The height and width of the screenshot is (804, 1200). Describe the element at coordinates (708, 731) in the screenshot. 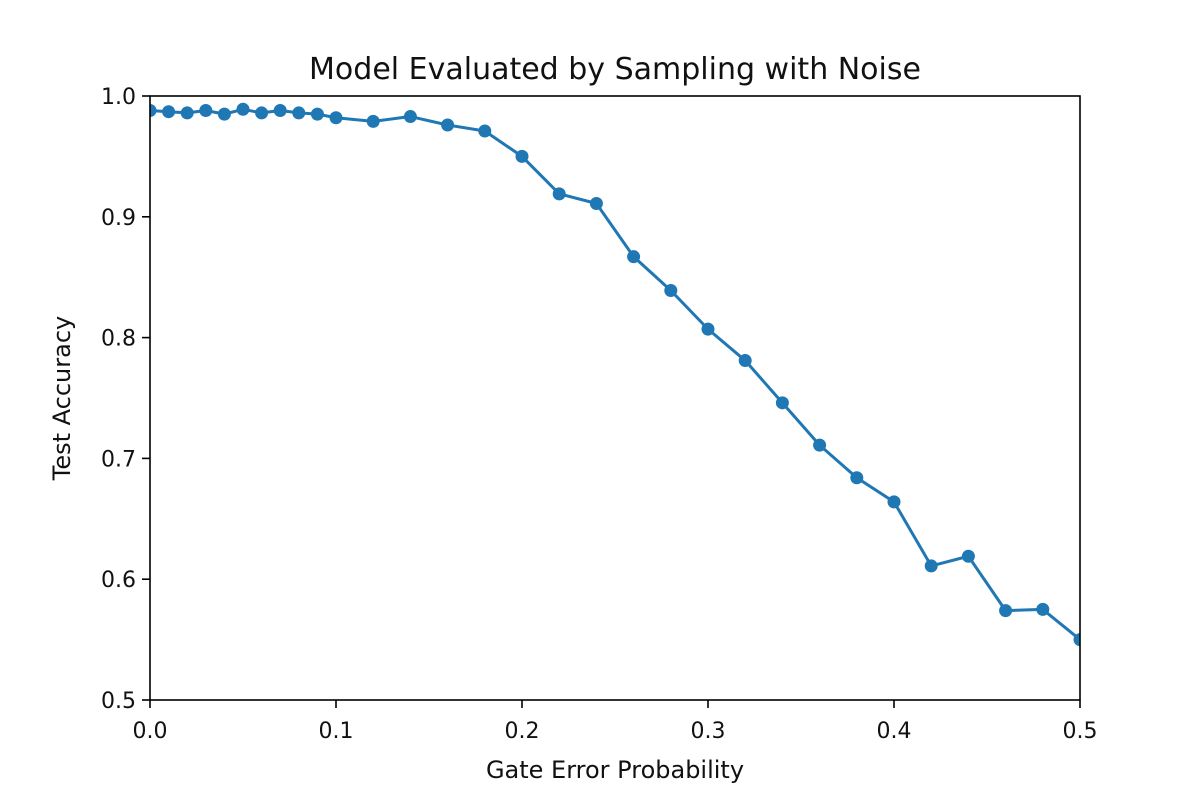

I see `x-tick-label: 0.3` at that location.